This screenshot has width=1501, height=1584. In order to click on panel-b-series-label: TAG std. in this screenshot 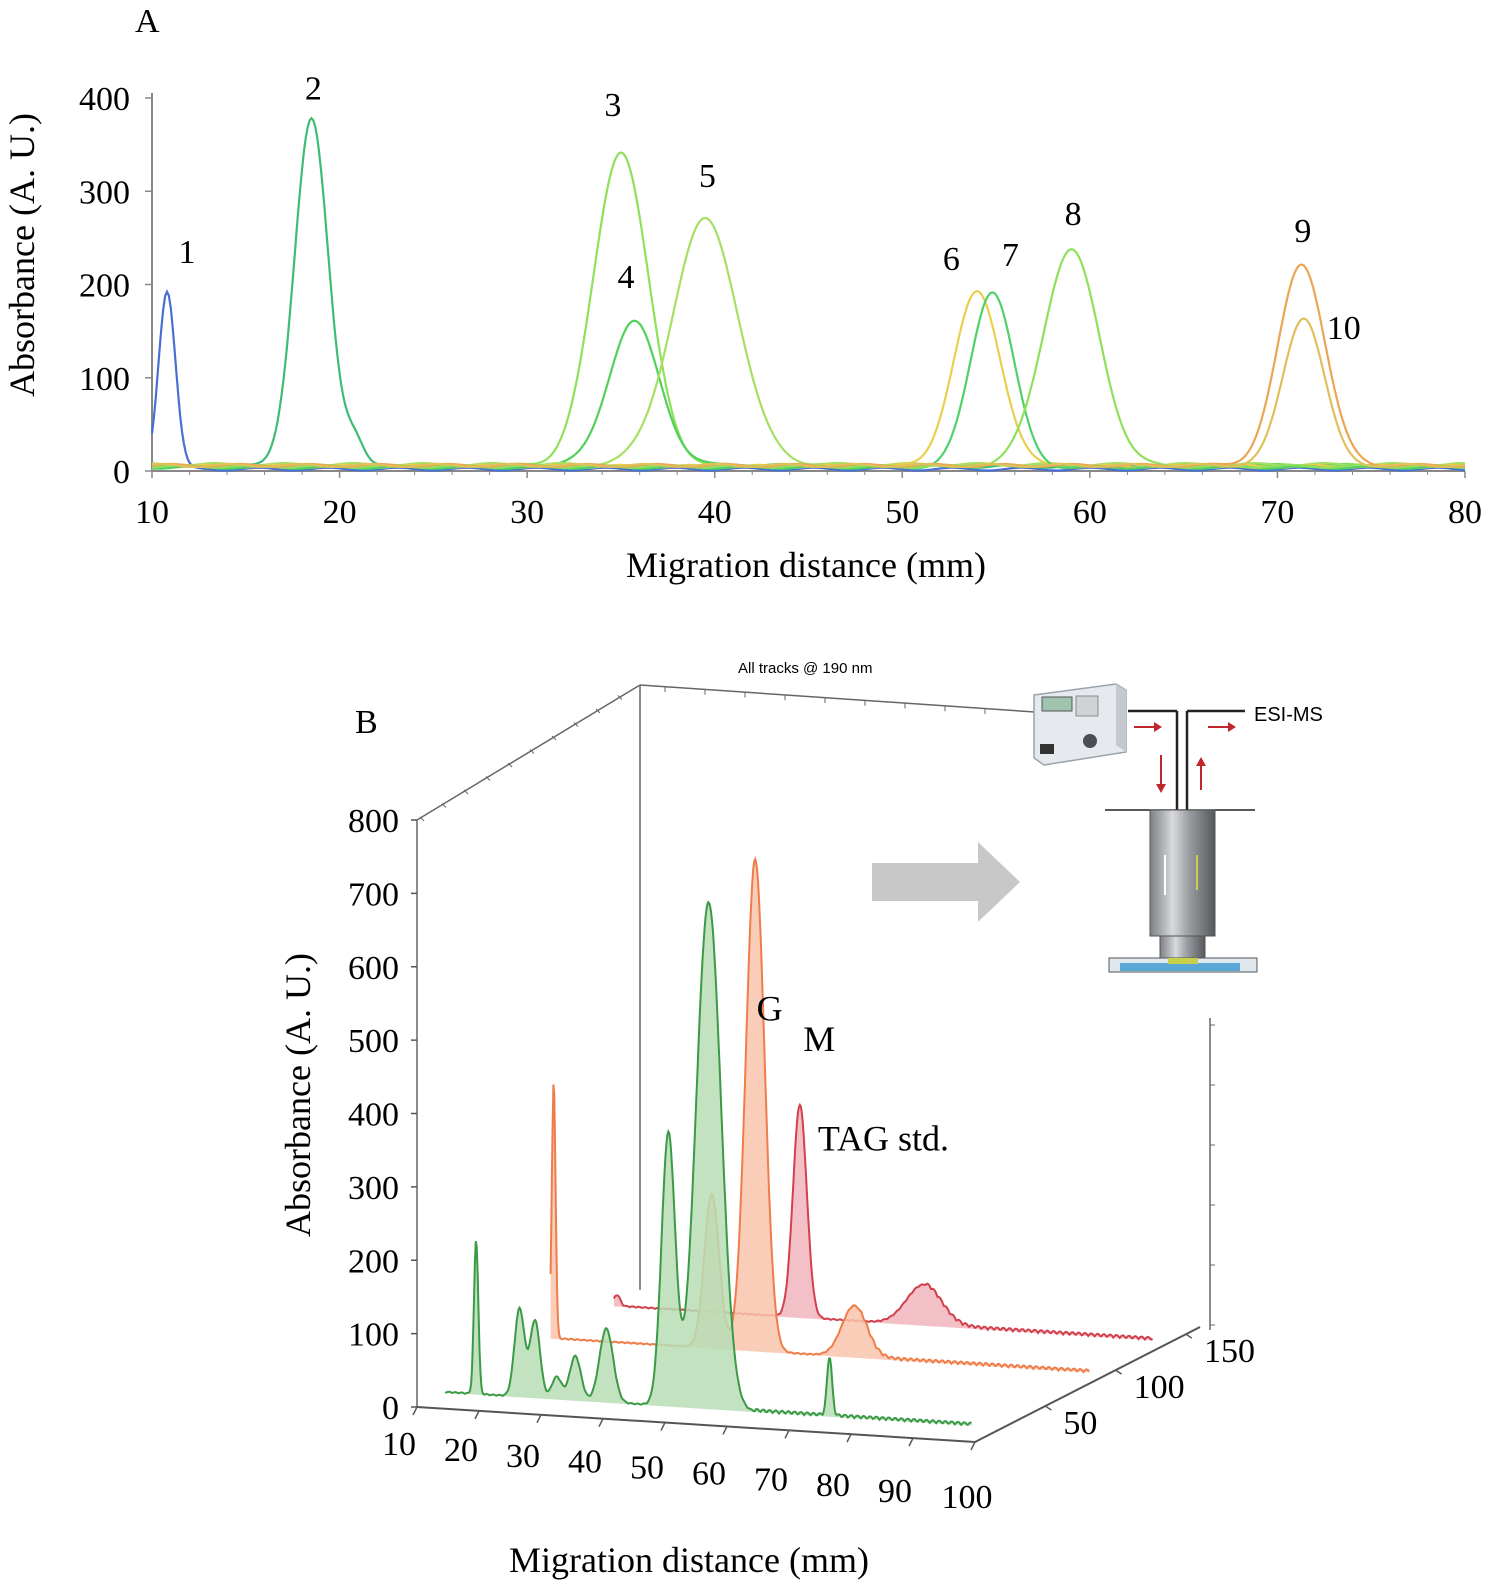, I will do `click(883, 1138)`.